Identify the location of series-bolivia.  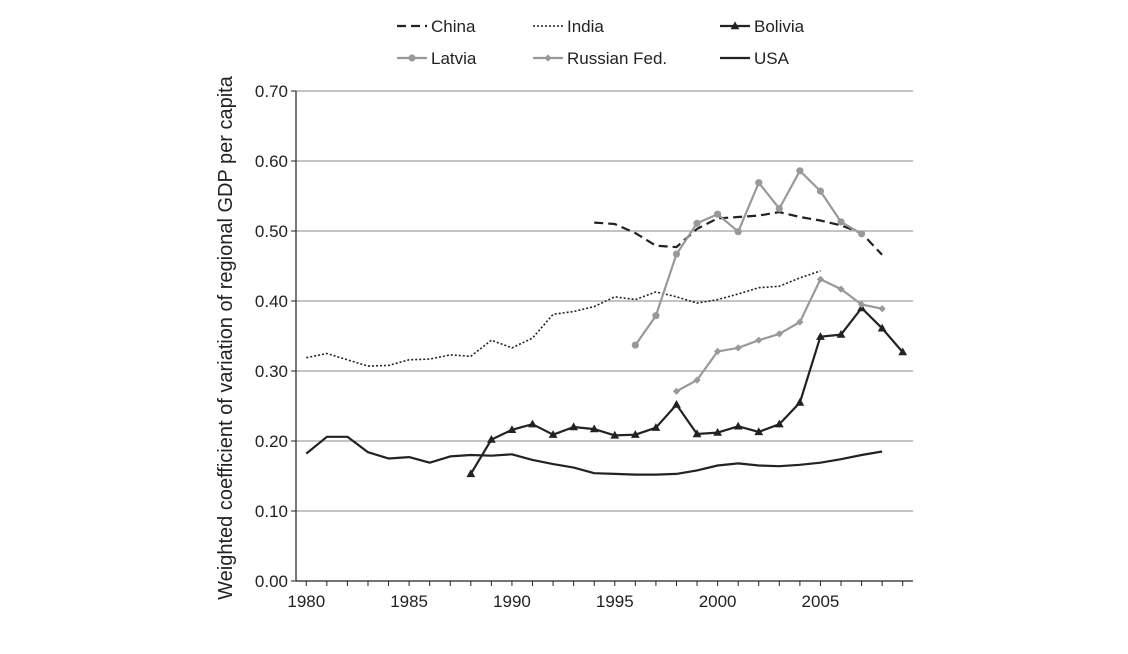
(687, 390).